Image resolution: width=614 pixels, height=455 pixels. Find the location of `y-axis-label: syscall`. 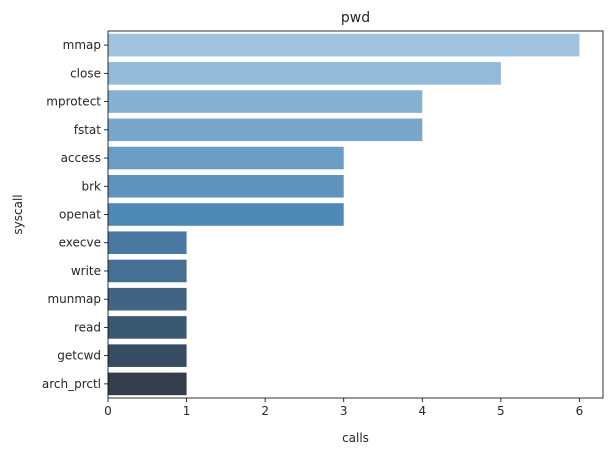

y-axis-label: syscall is located at coordinates (18, 214).